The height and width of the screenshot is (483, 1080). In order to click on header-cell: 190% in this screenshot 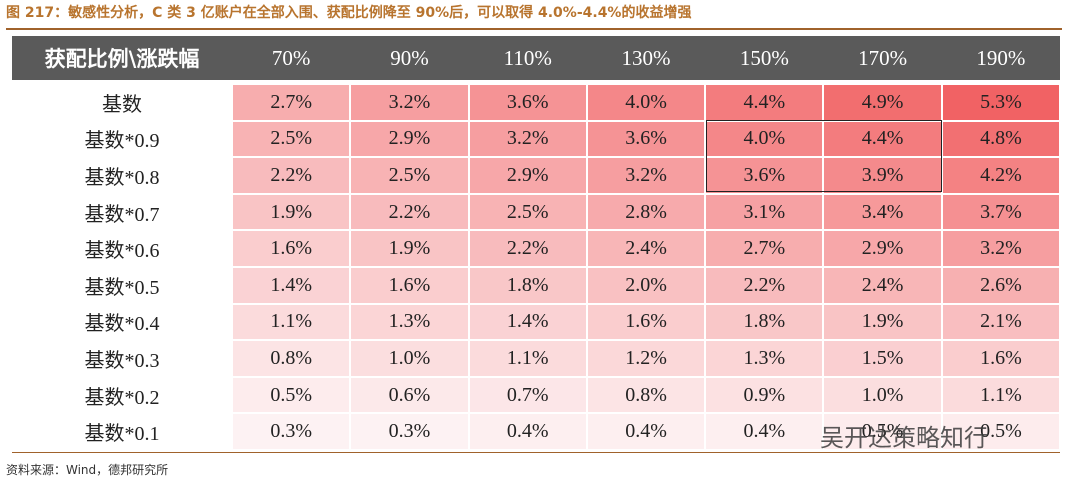, I will do `click(1001, 57)`.